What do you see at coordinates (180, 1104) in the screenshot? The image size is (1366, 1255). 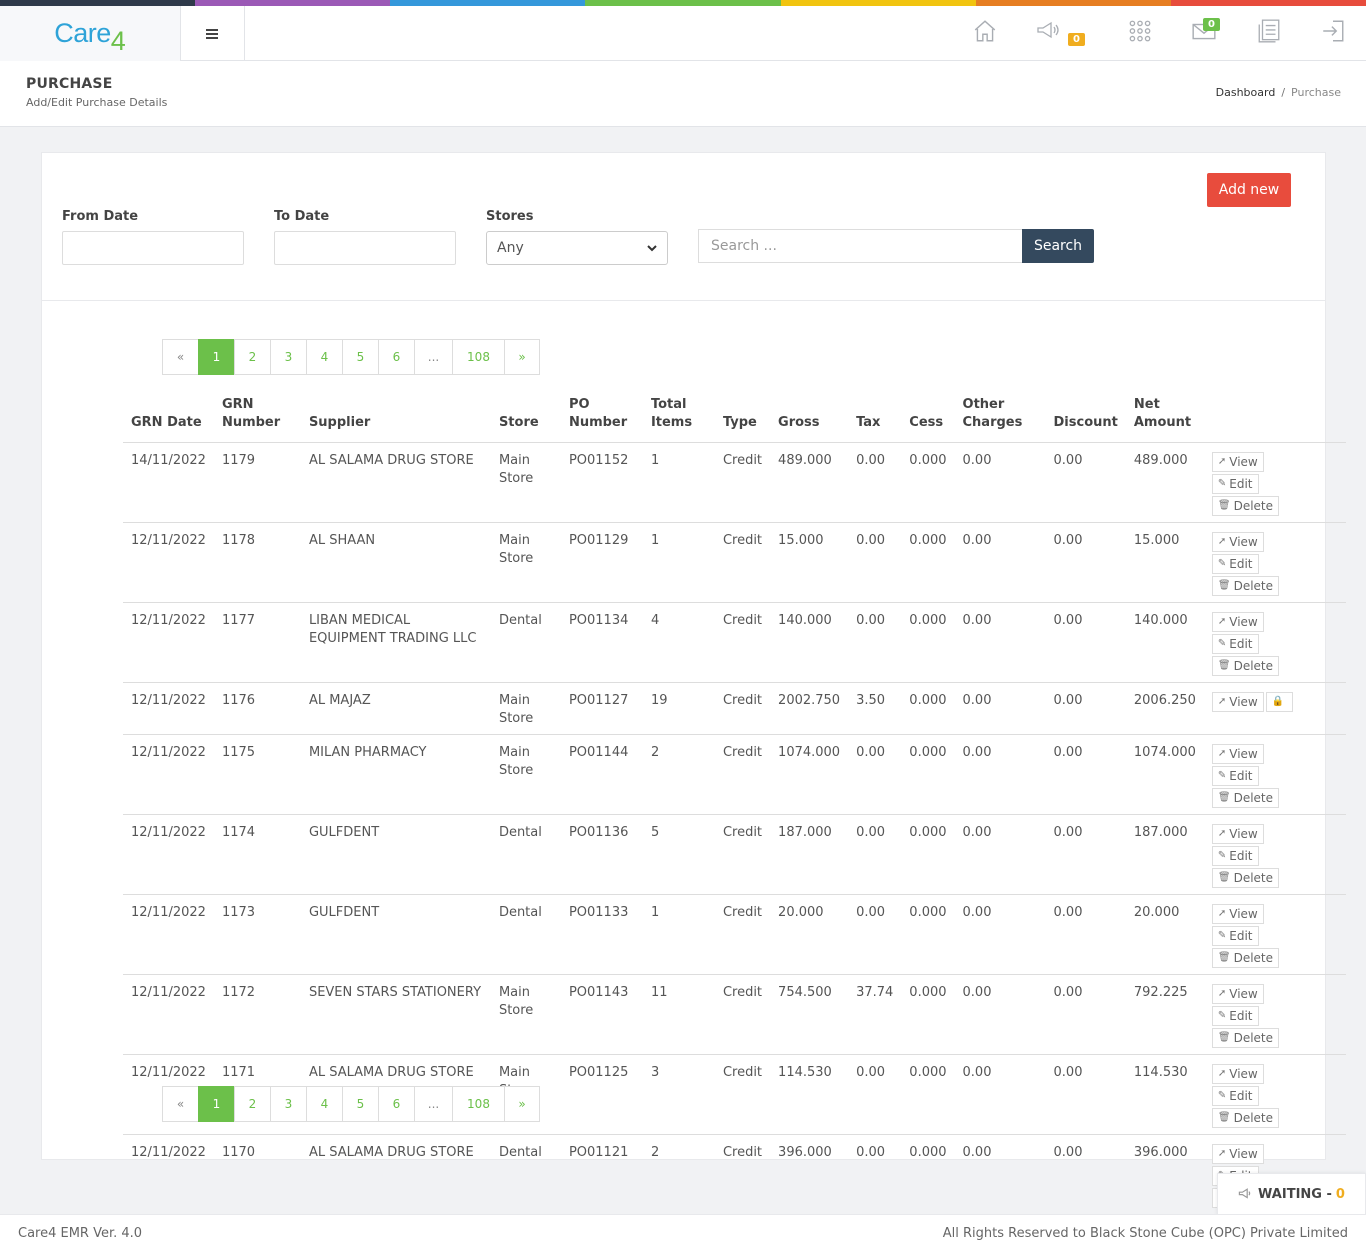 I see `bottom-page-prev: «` at bounding box center [180, 1104].